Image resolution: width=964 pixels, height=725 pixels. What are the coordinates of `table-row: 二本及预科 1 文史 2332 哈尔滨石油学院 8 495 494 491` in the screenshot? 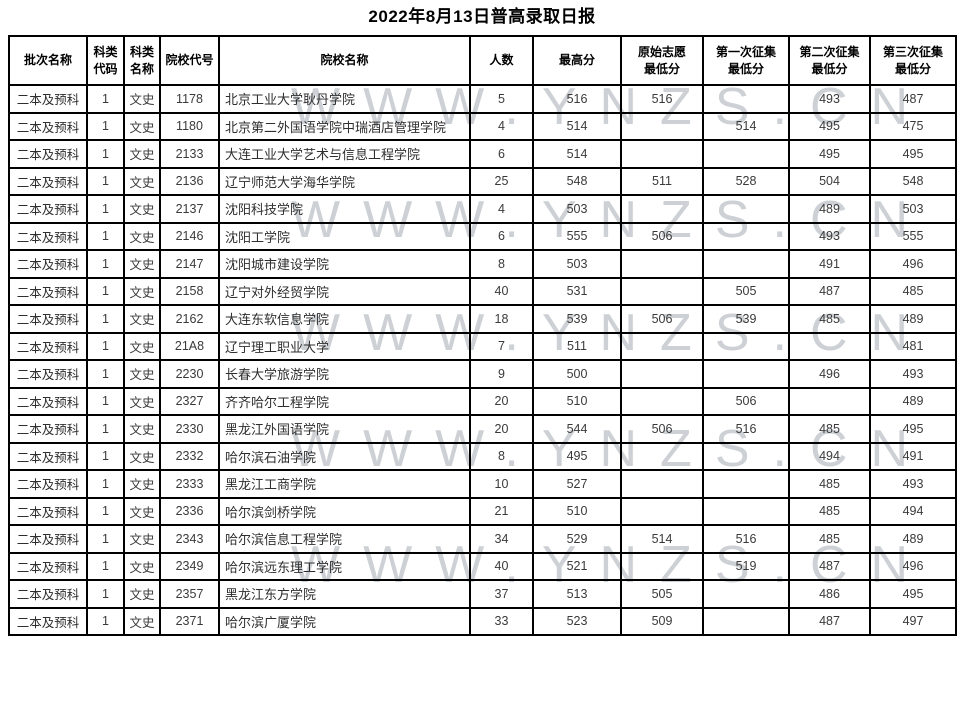 It's located at (482, 456).